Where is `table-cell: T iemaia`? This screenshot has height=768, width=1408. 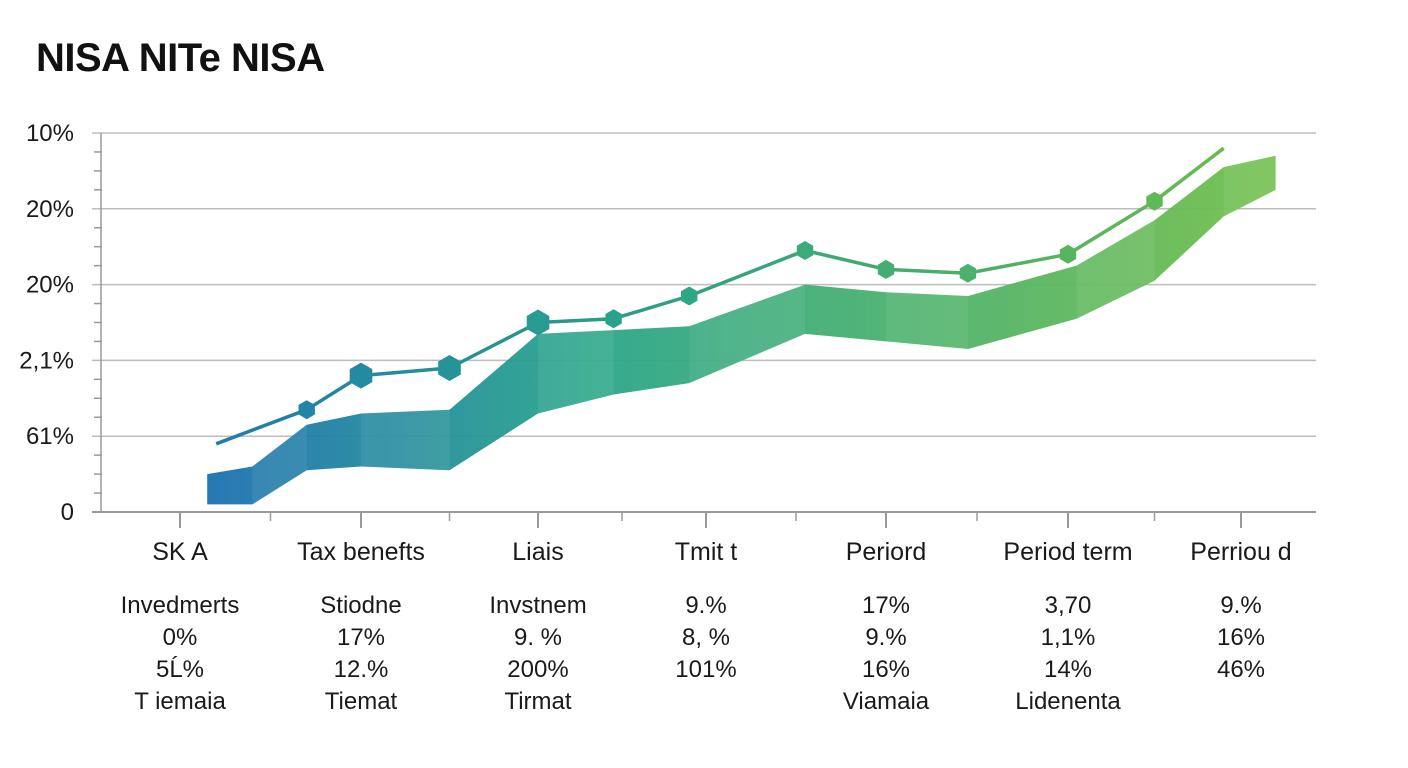 table-cell: T iemaia is located at coordinates (180, 701).